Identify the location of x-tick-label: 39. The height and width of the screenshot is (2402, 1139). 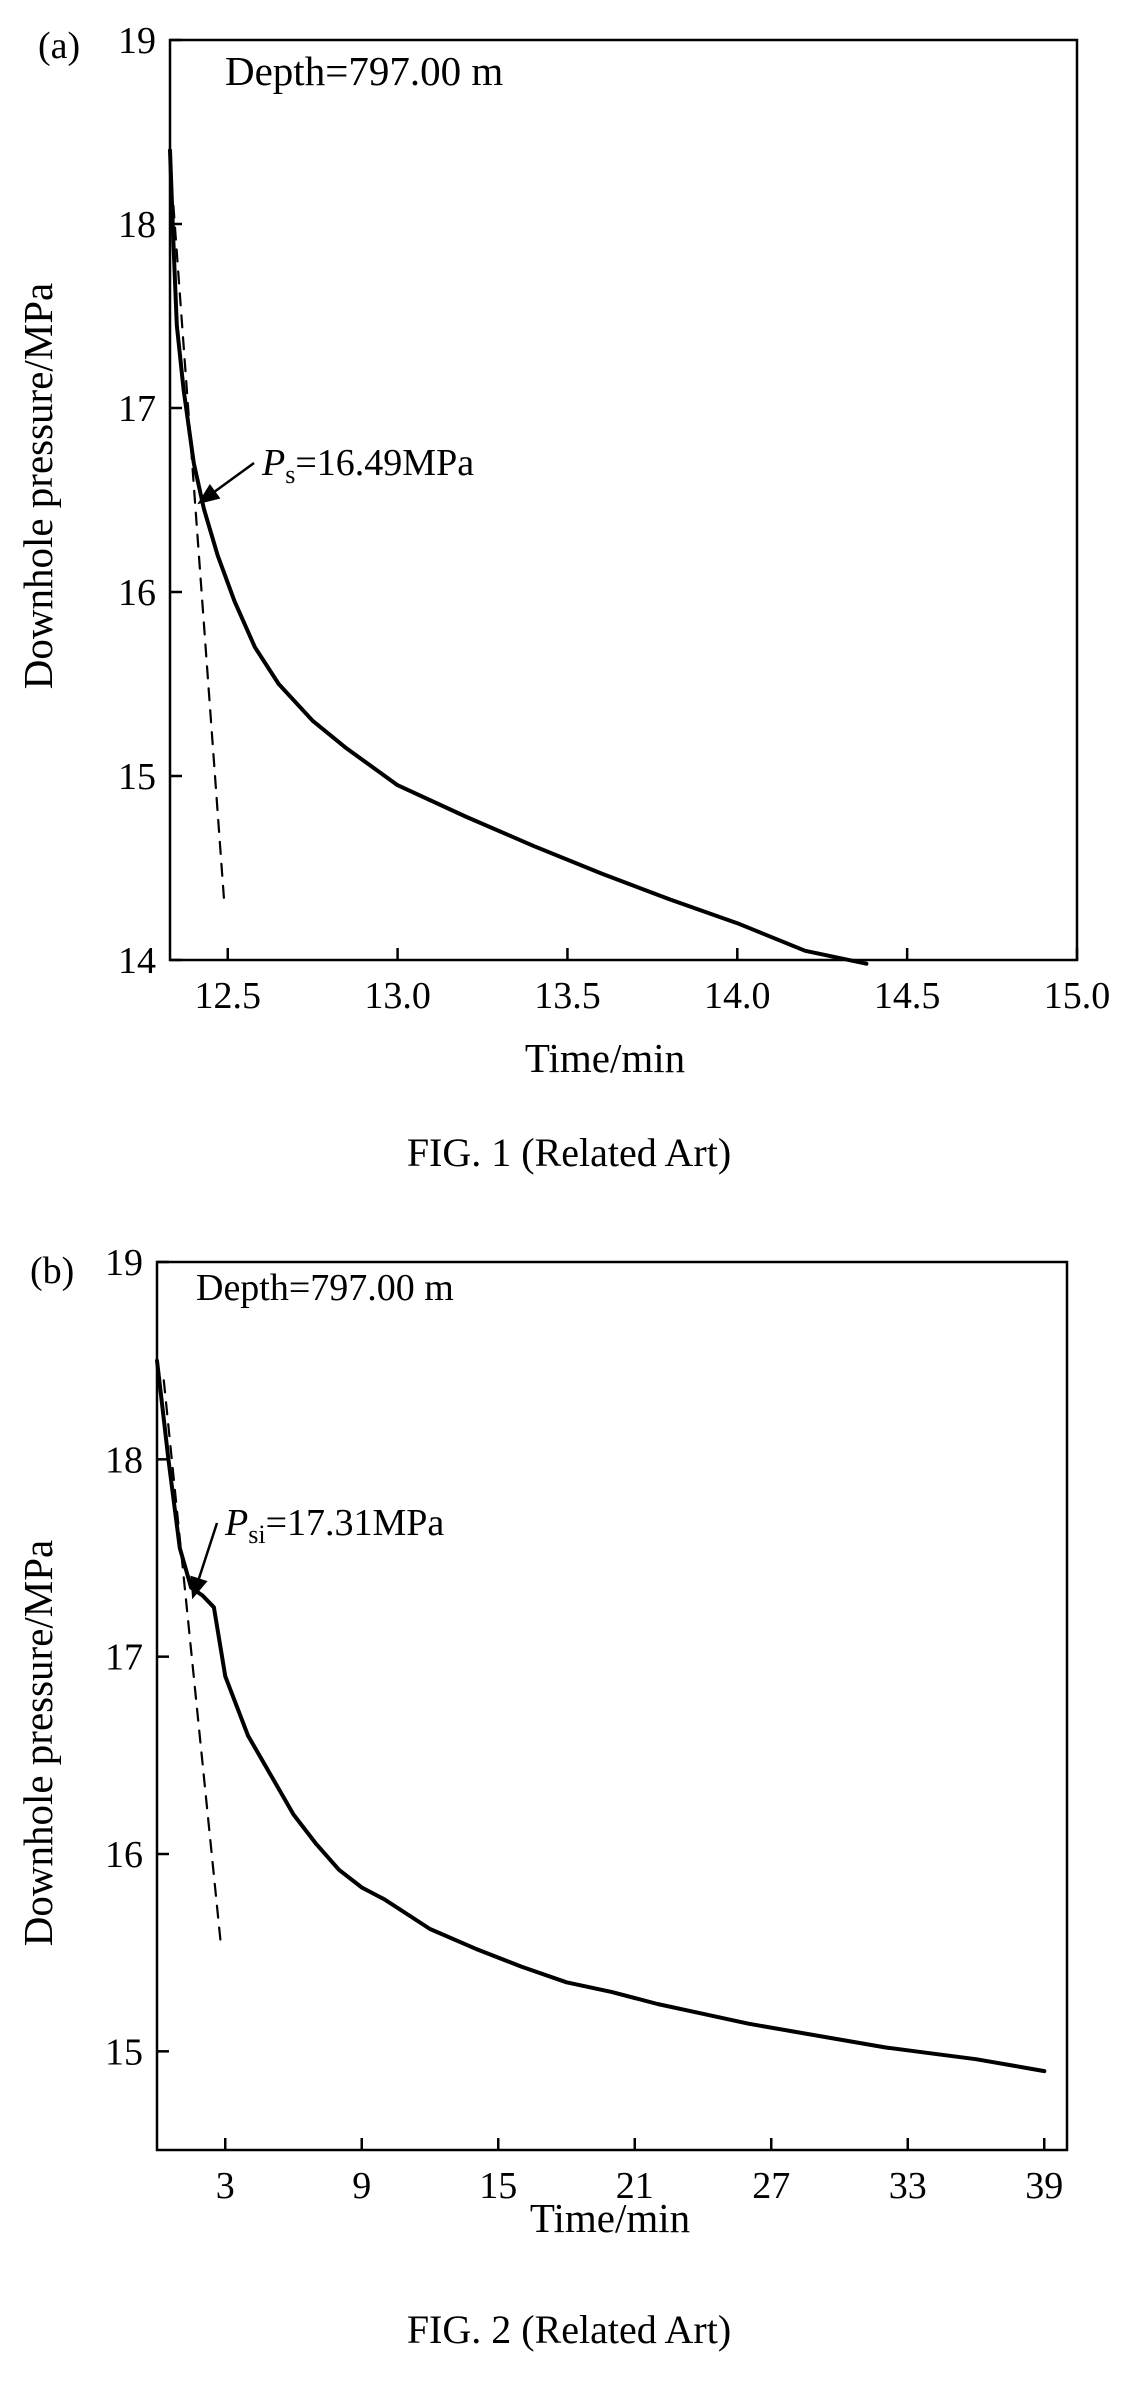
(1044, 2186).